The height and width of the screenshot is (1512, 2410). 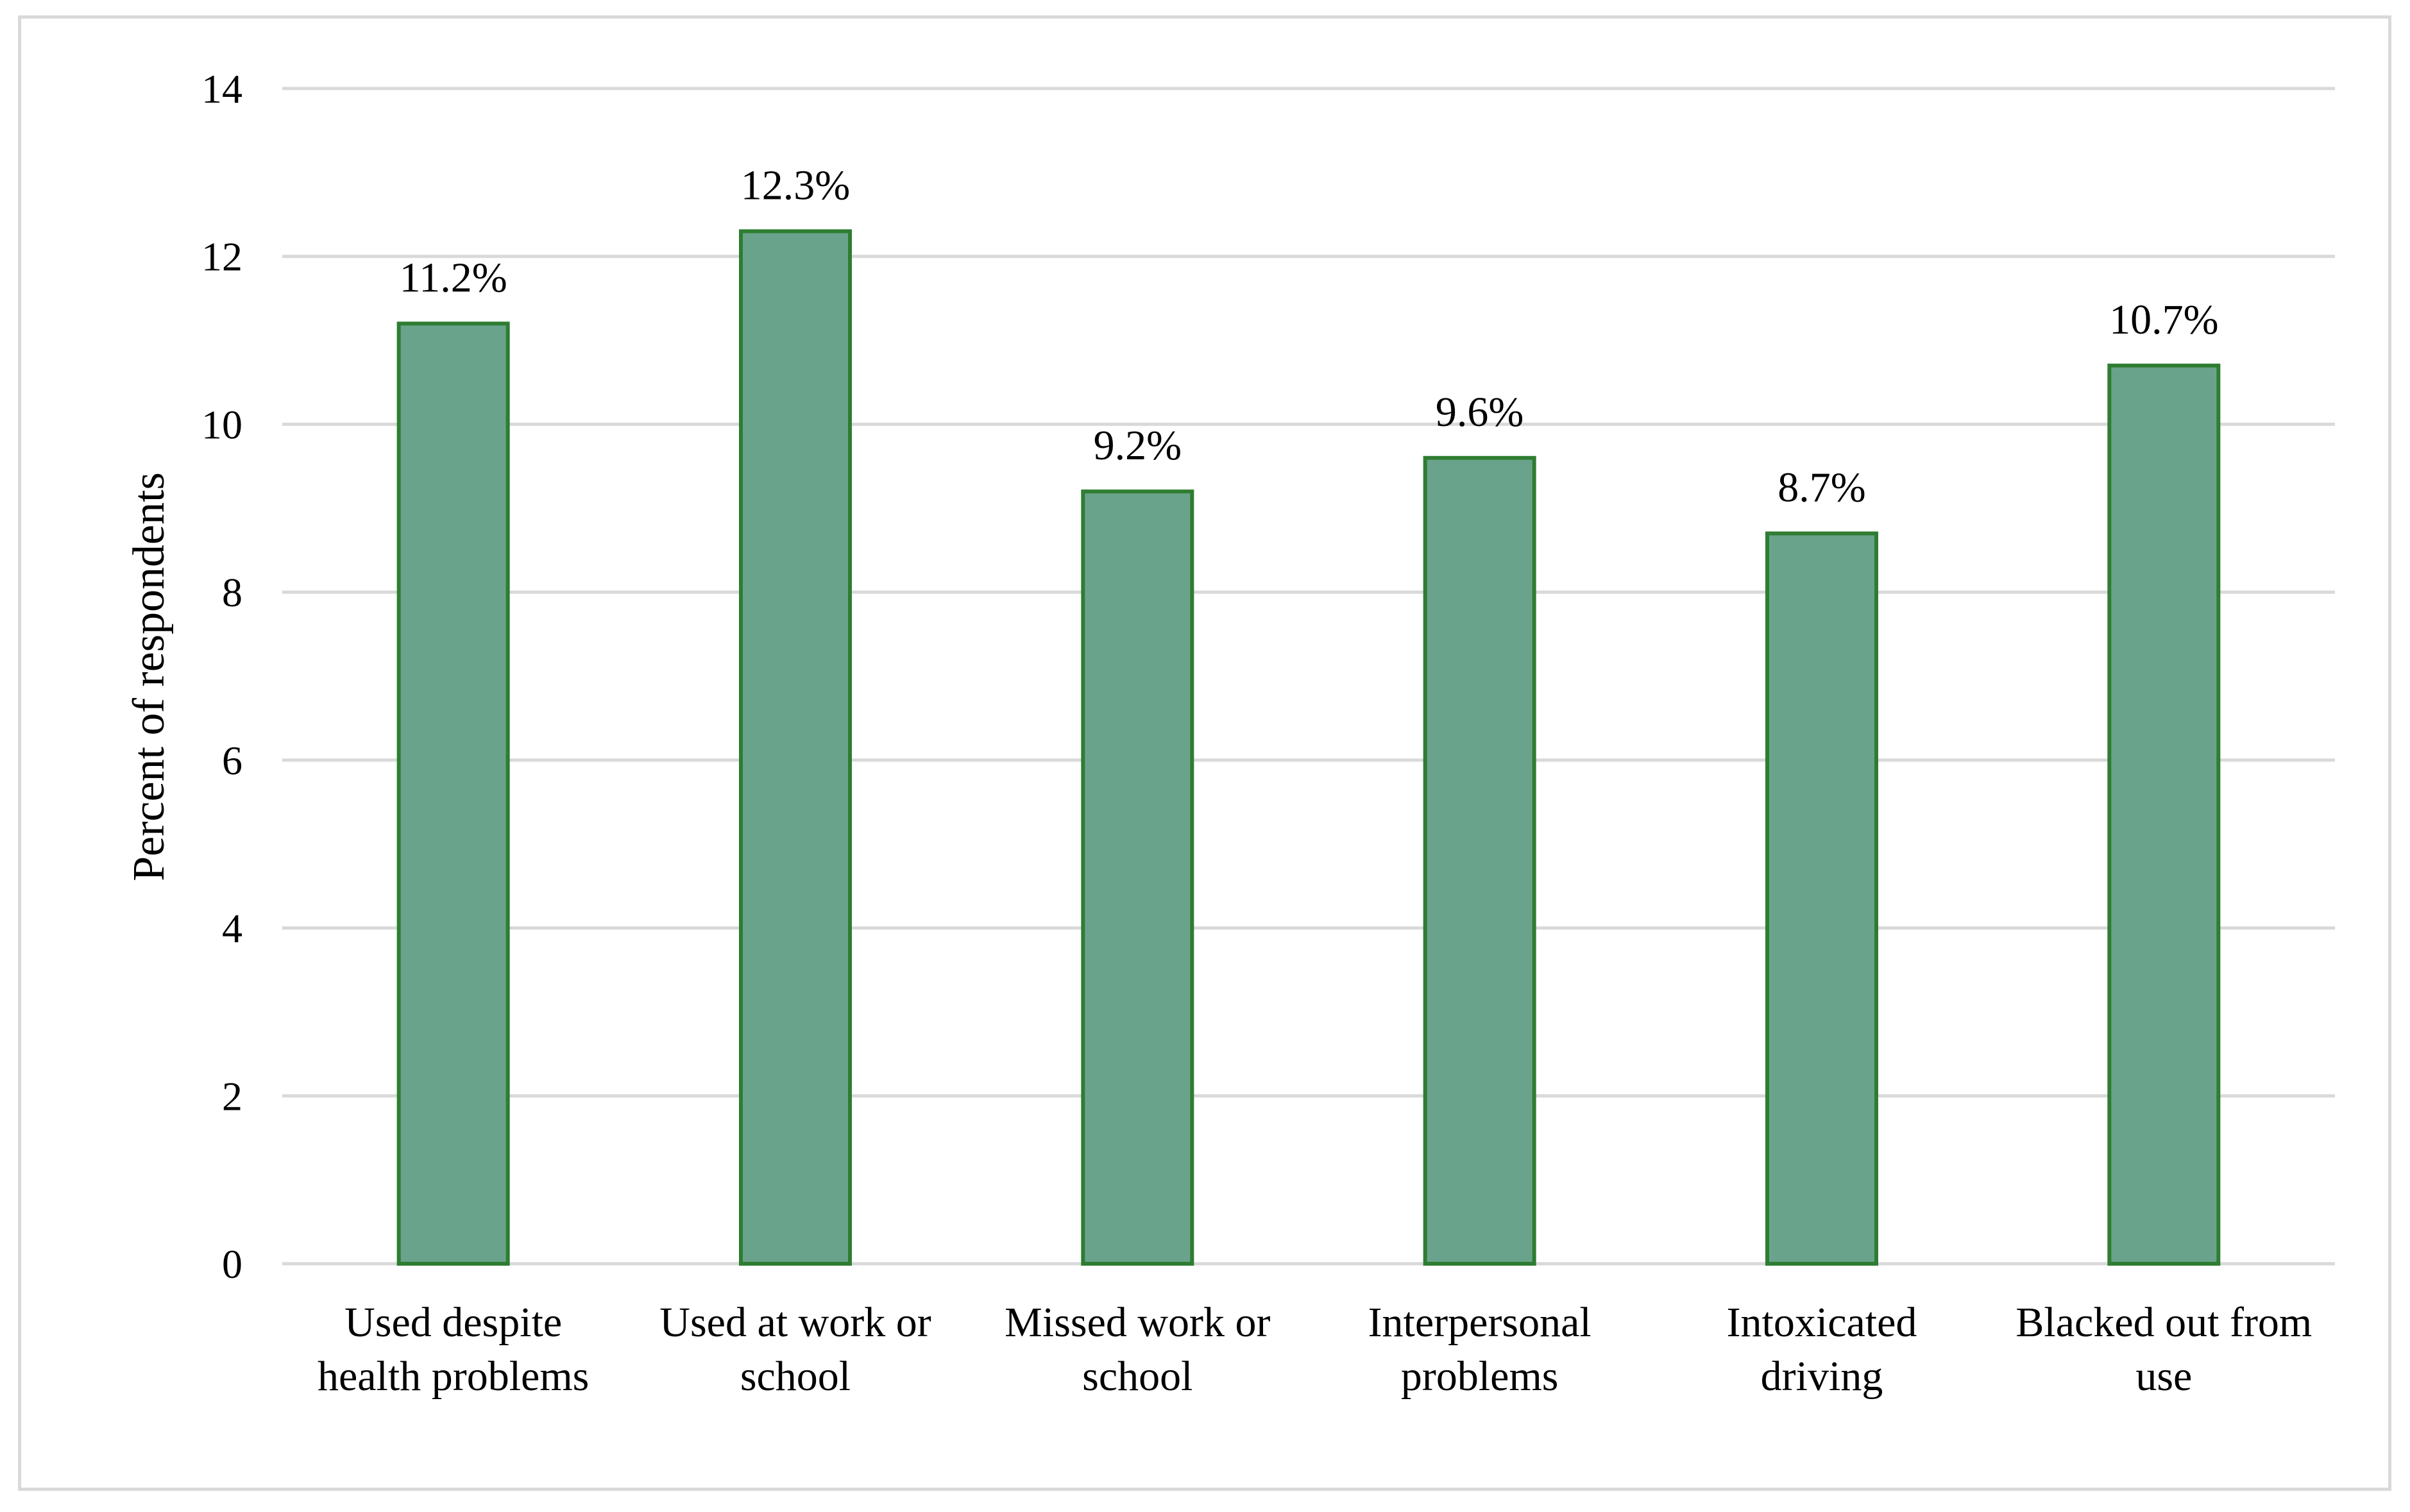 What do you see at coordinates (453, 1349) in the screenshot?
I see `x-tick-label: Used despite health problems` at bounding box center [453, 1349].